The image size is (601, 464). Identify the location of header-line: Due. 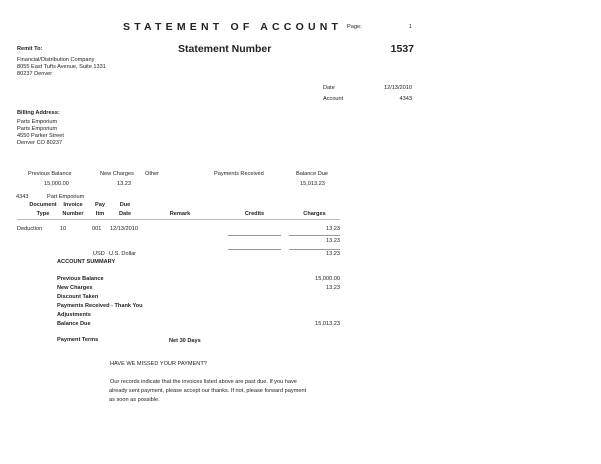
(125, 205).